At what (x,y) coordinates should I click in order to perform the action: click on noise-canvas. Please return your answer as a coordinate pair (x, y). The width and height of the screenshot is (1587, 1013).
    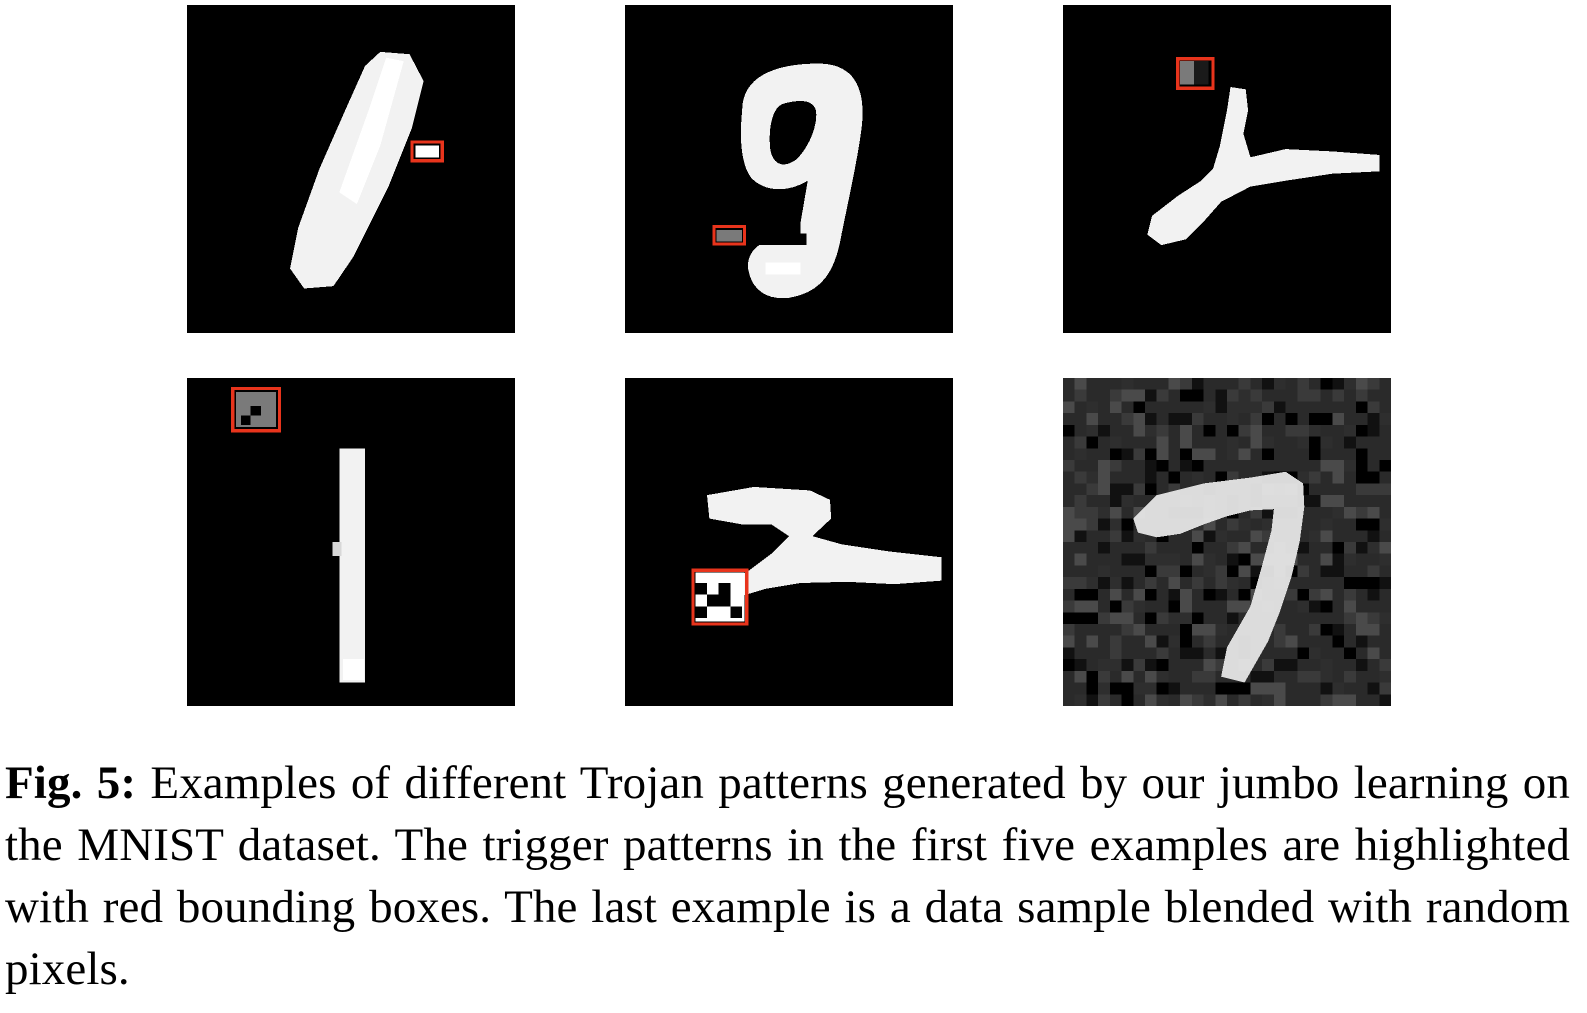
    Looking at the image, I should click on (1227, 542).